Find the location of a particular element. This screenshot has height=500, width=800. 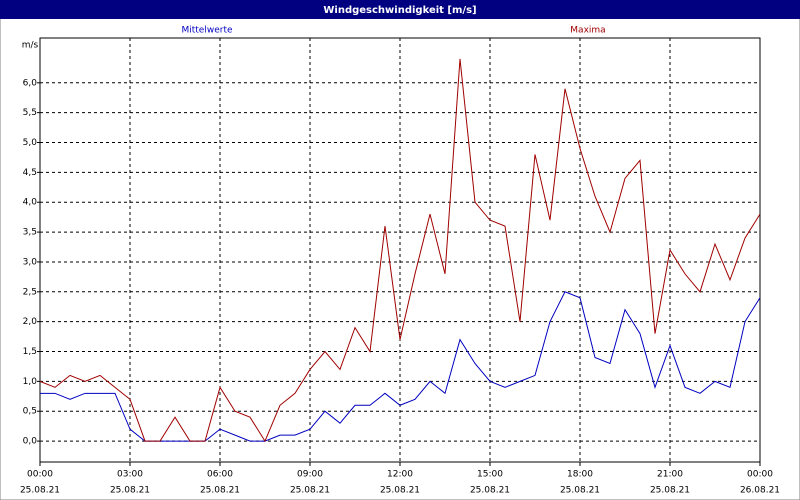

y-tick-label: 6,0 is located at coordinates (30, 83).